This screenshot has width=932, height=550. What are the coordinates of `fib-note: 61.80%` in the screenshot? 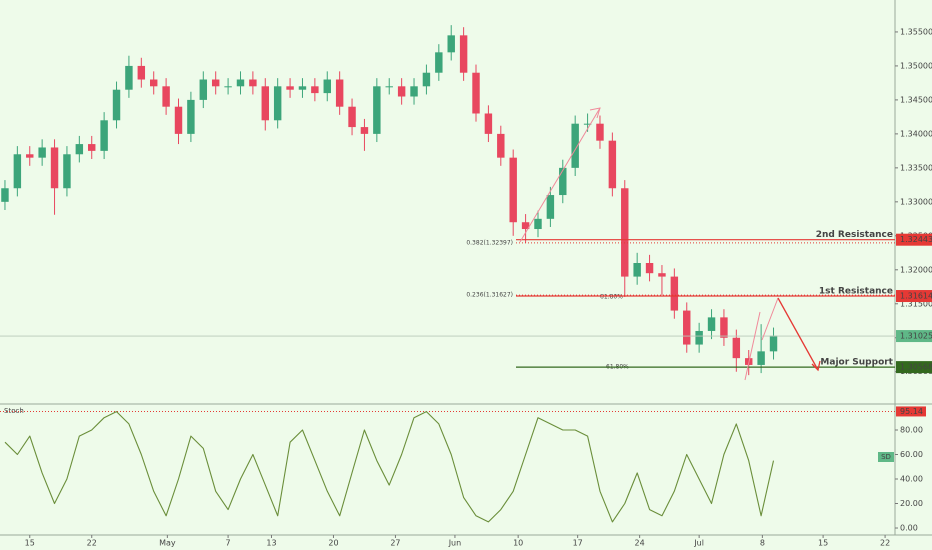 It's located at (611, 296).